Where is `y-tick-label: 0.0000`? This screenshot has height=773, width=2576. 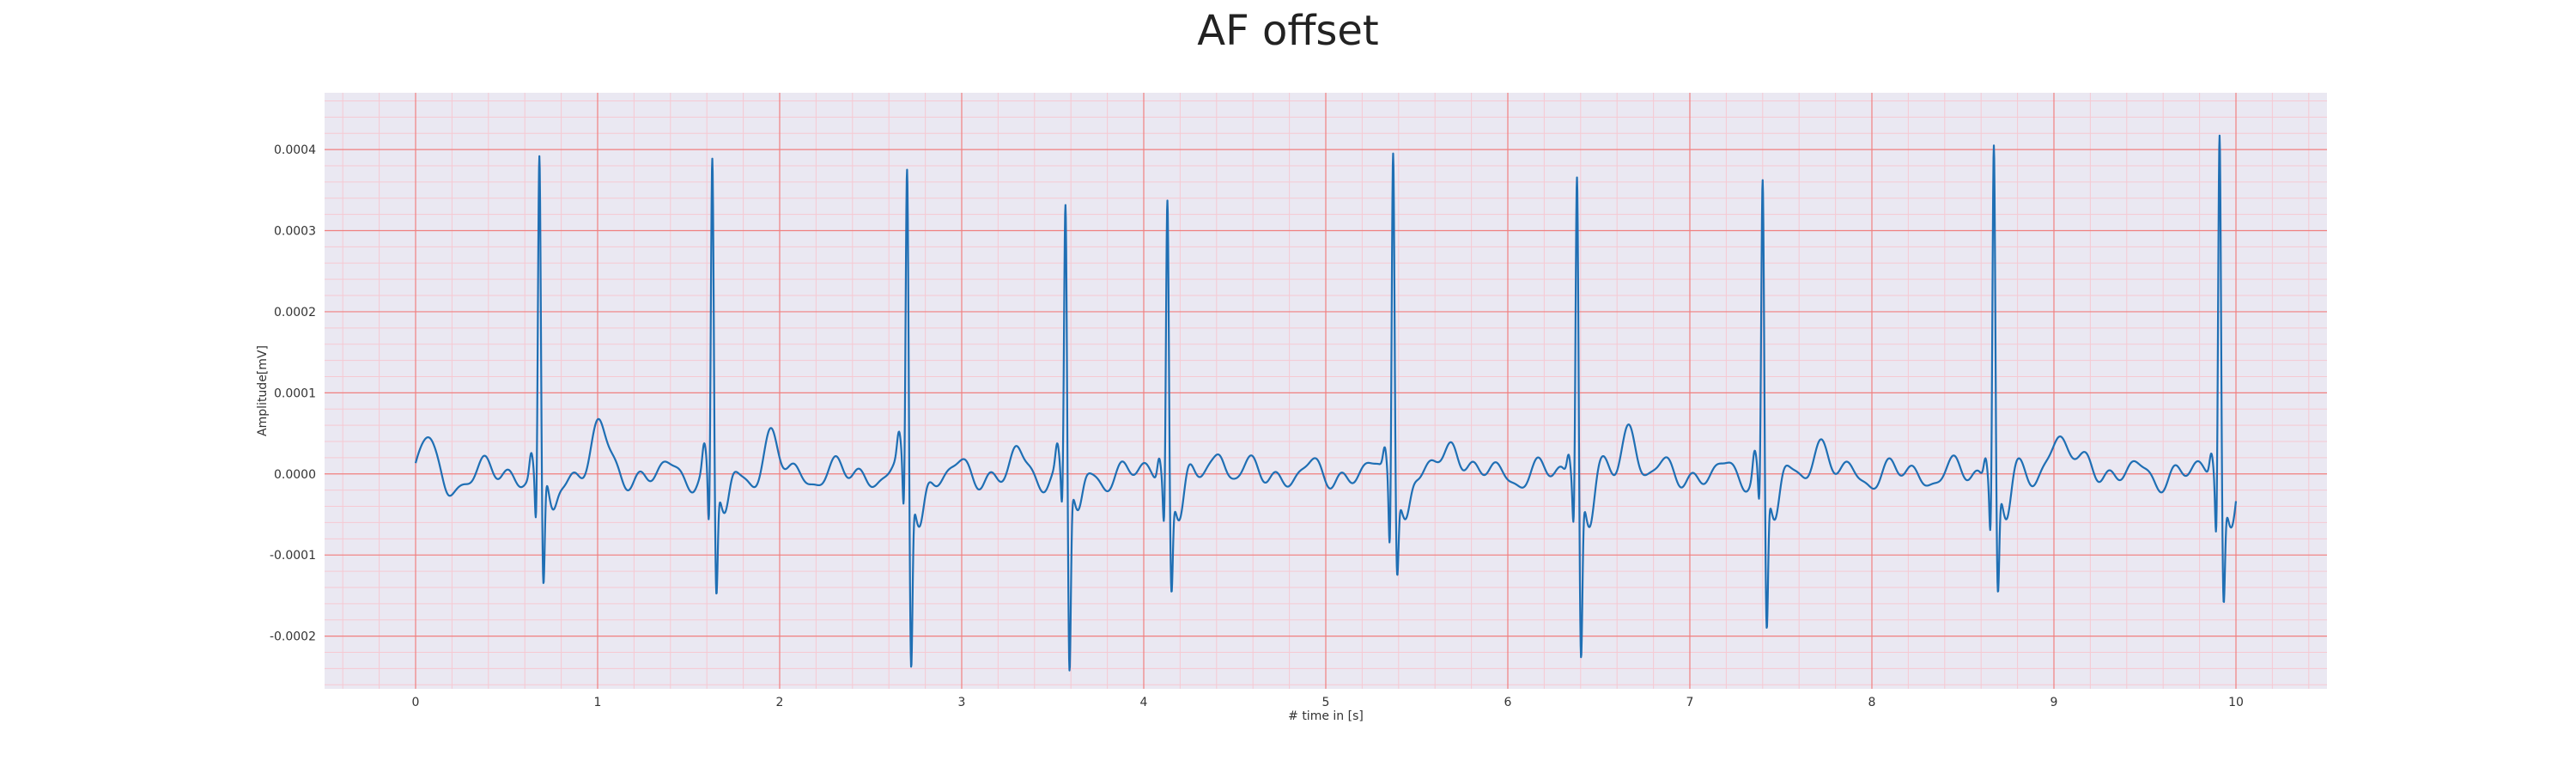
y-tick-label: 0.0000 is located at coordinates (295, 475).